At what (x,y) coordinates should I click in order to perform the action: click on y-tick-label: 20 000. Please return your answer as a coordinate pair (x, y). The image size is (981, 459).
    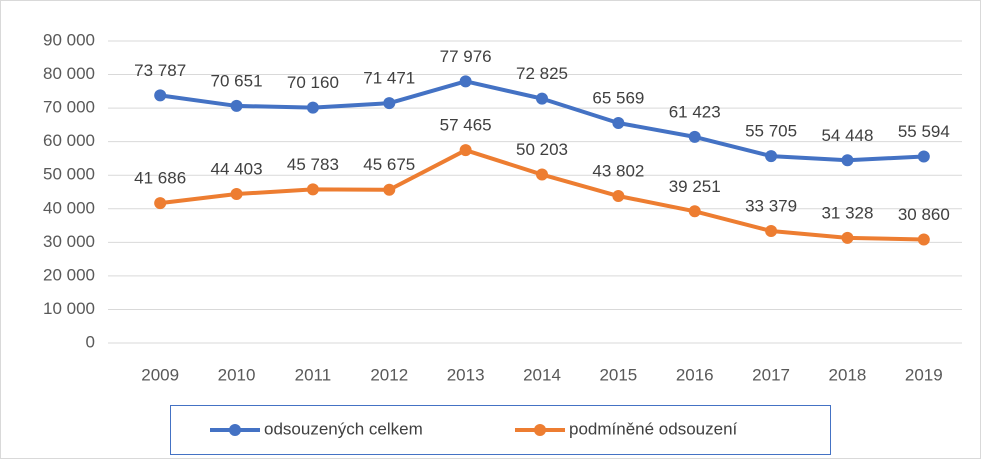
    Looking at the image, I should click on (69, 274).